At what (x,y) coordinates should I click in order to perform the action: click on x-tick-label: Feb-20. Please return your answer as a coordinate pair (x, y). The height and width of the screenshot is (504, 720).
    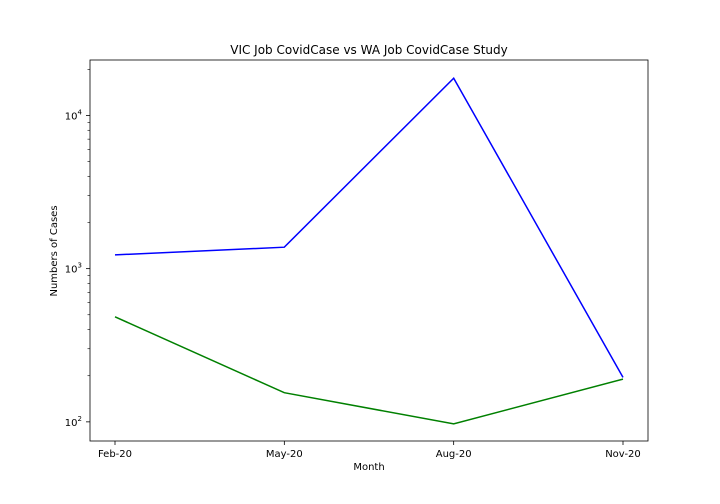
    Looking at the image, I should click on (115, 454).